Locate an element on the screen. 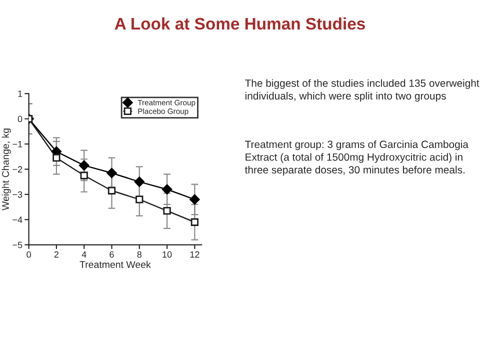 Image resolution: width=480 pixels, height=360 pixels. y-tick-label: 0 is located at coordinates (20, 119).